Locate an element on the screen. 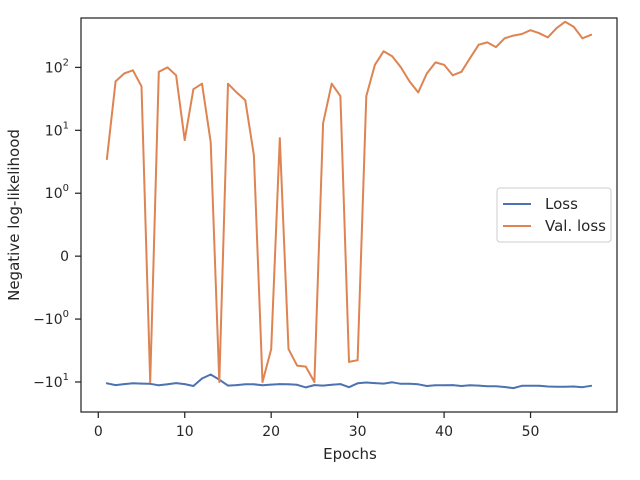 Image resolution: width=640 pixels, height=480 pixels. y-tick-label: 0 is located at coordinates (64, 257).